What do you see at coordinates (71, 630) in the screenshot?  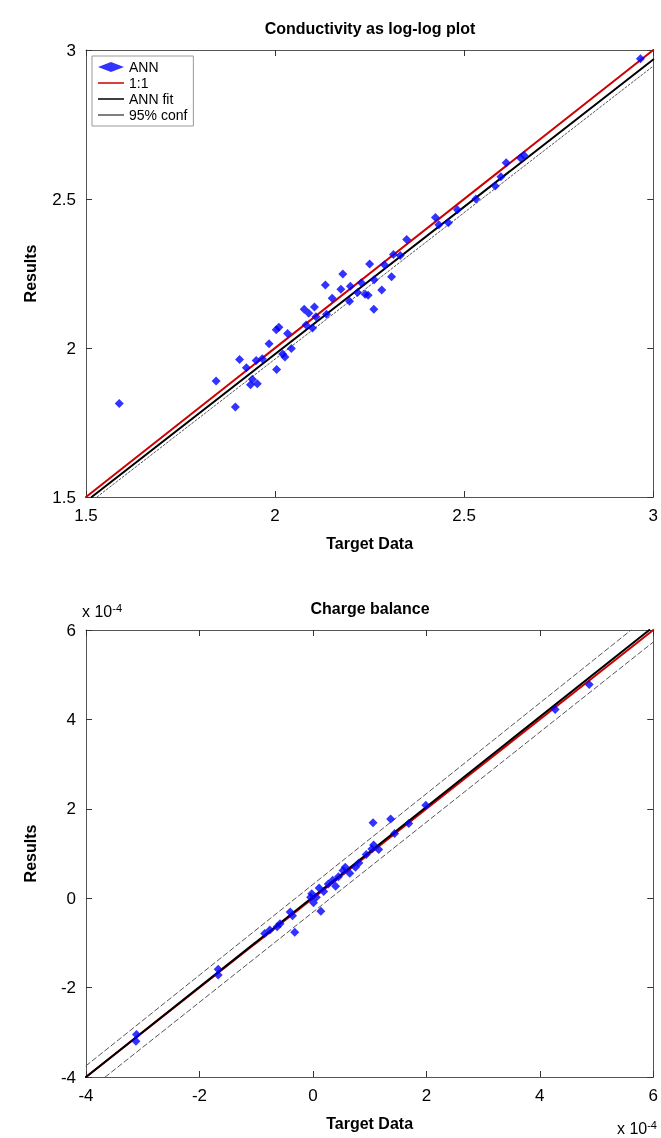 I see `y-tick-label: 6` at bounding box center [71, 630].